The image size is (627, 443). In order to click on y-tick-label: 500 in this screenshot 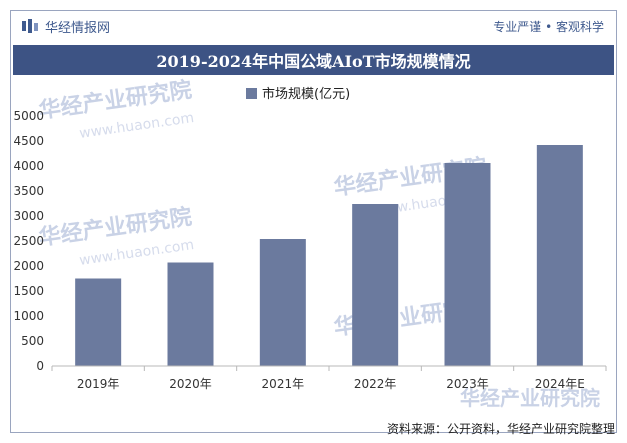, I will do `click(32, 341)`.